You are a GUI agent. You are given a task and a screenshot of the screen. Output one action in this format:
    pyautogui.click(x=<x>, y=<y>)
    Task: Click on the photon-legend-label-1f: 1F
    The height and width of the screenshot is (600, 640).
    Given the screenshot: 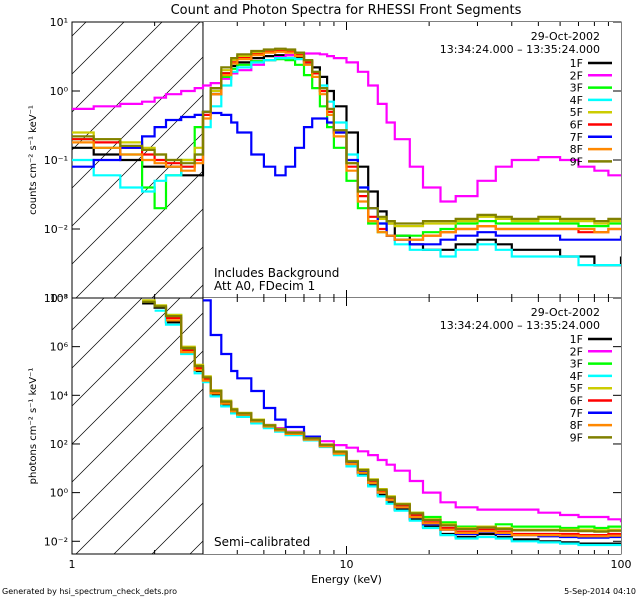 What is the action you would take?
    pyautogui.click(x=576, y=339)
    